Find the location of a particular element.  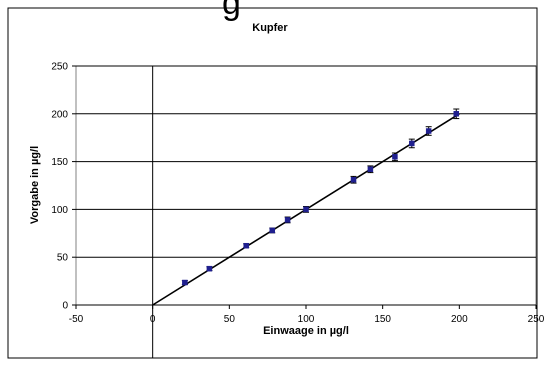

y-tick-label: 0 is located at coordinates (65, 306).